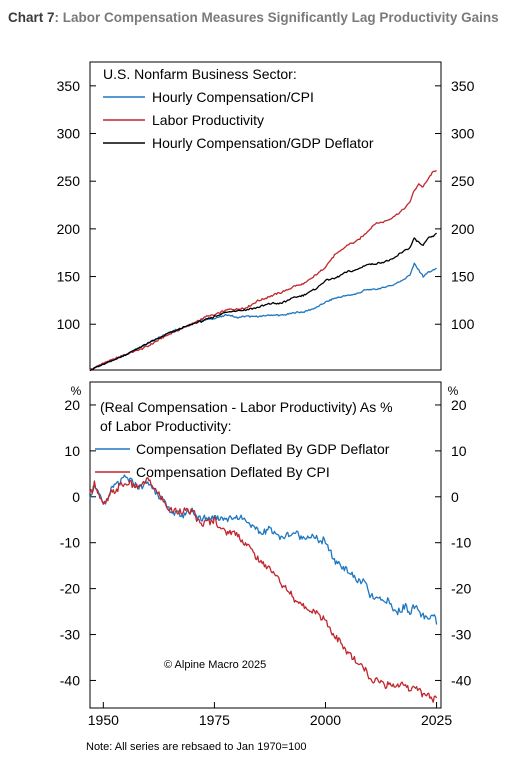  Describe the element at coordinates (200, 74) in the screenshot. I see `top-panel-title: U.S. Nonfarm Business Sector:` at that location.